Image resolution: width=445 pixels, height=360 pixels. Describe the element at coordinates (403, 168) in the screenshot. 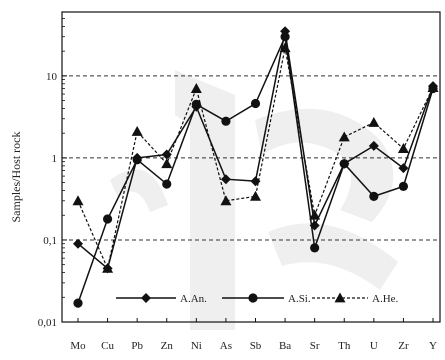

I see `point-a-an-zr` at that location.